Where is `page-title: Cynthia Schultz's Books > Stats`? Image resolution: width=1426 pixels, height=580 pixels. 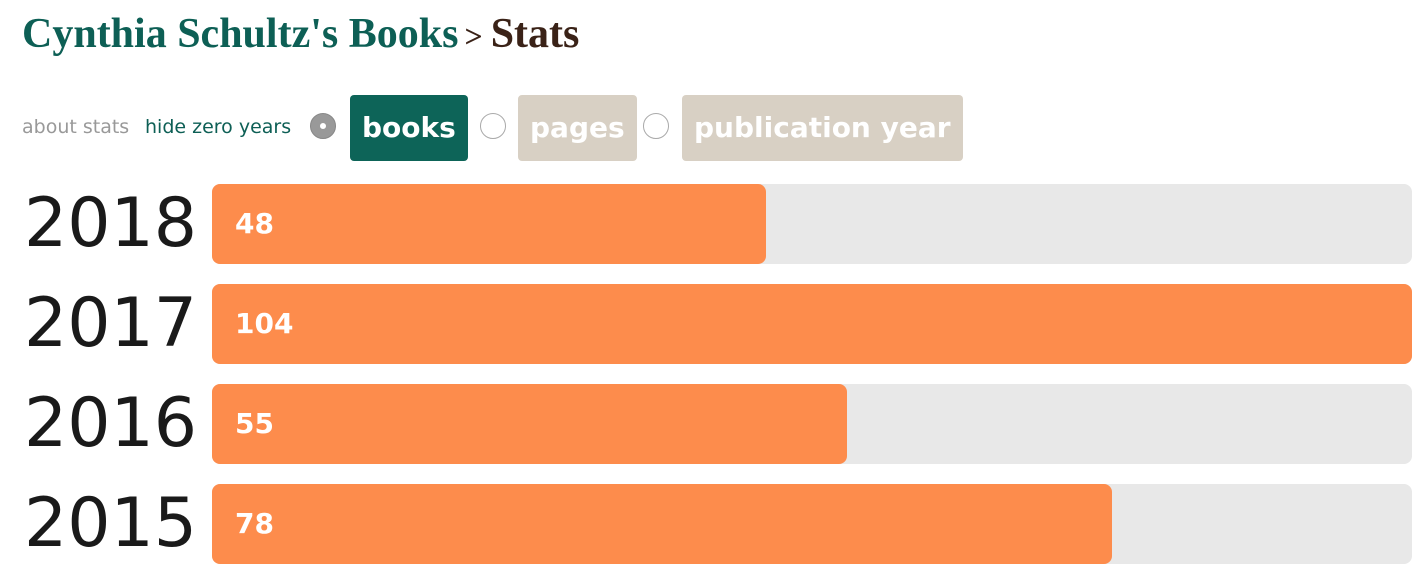
page-title: Cynthia Schultz's Books > Stats is located at coordinates (300, 34).